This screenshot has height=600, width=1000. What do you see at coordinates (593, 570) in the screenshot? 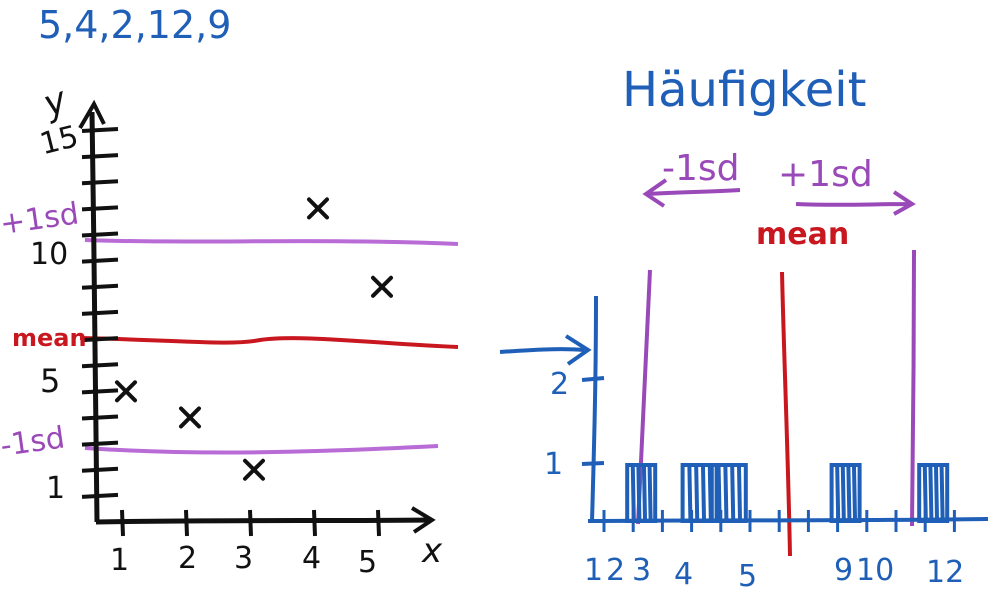
I see `hist-x-tick-label-1: 1` at bounding box center [593, 570].